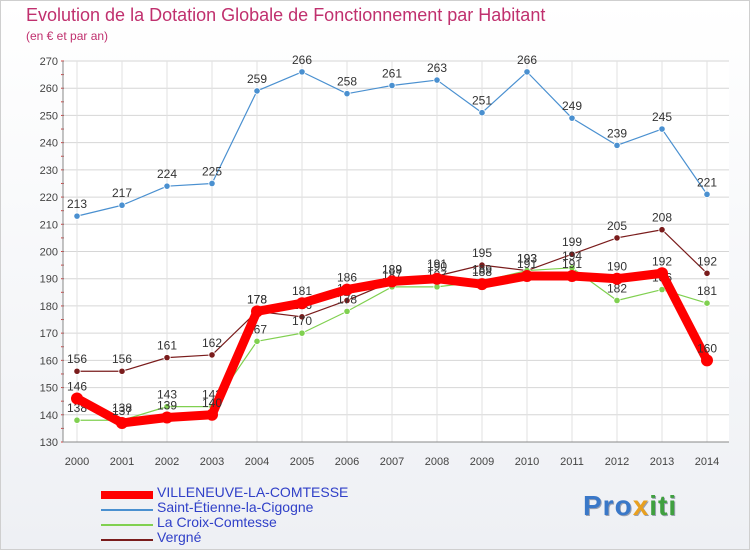 This screenshot has height=551, width=750. Describe the element at coordinates (167, 346) in the screenshot. I see `data-label-vergne: 161` at that location.